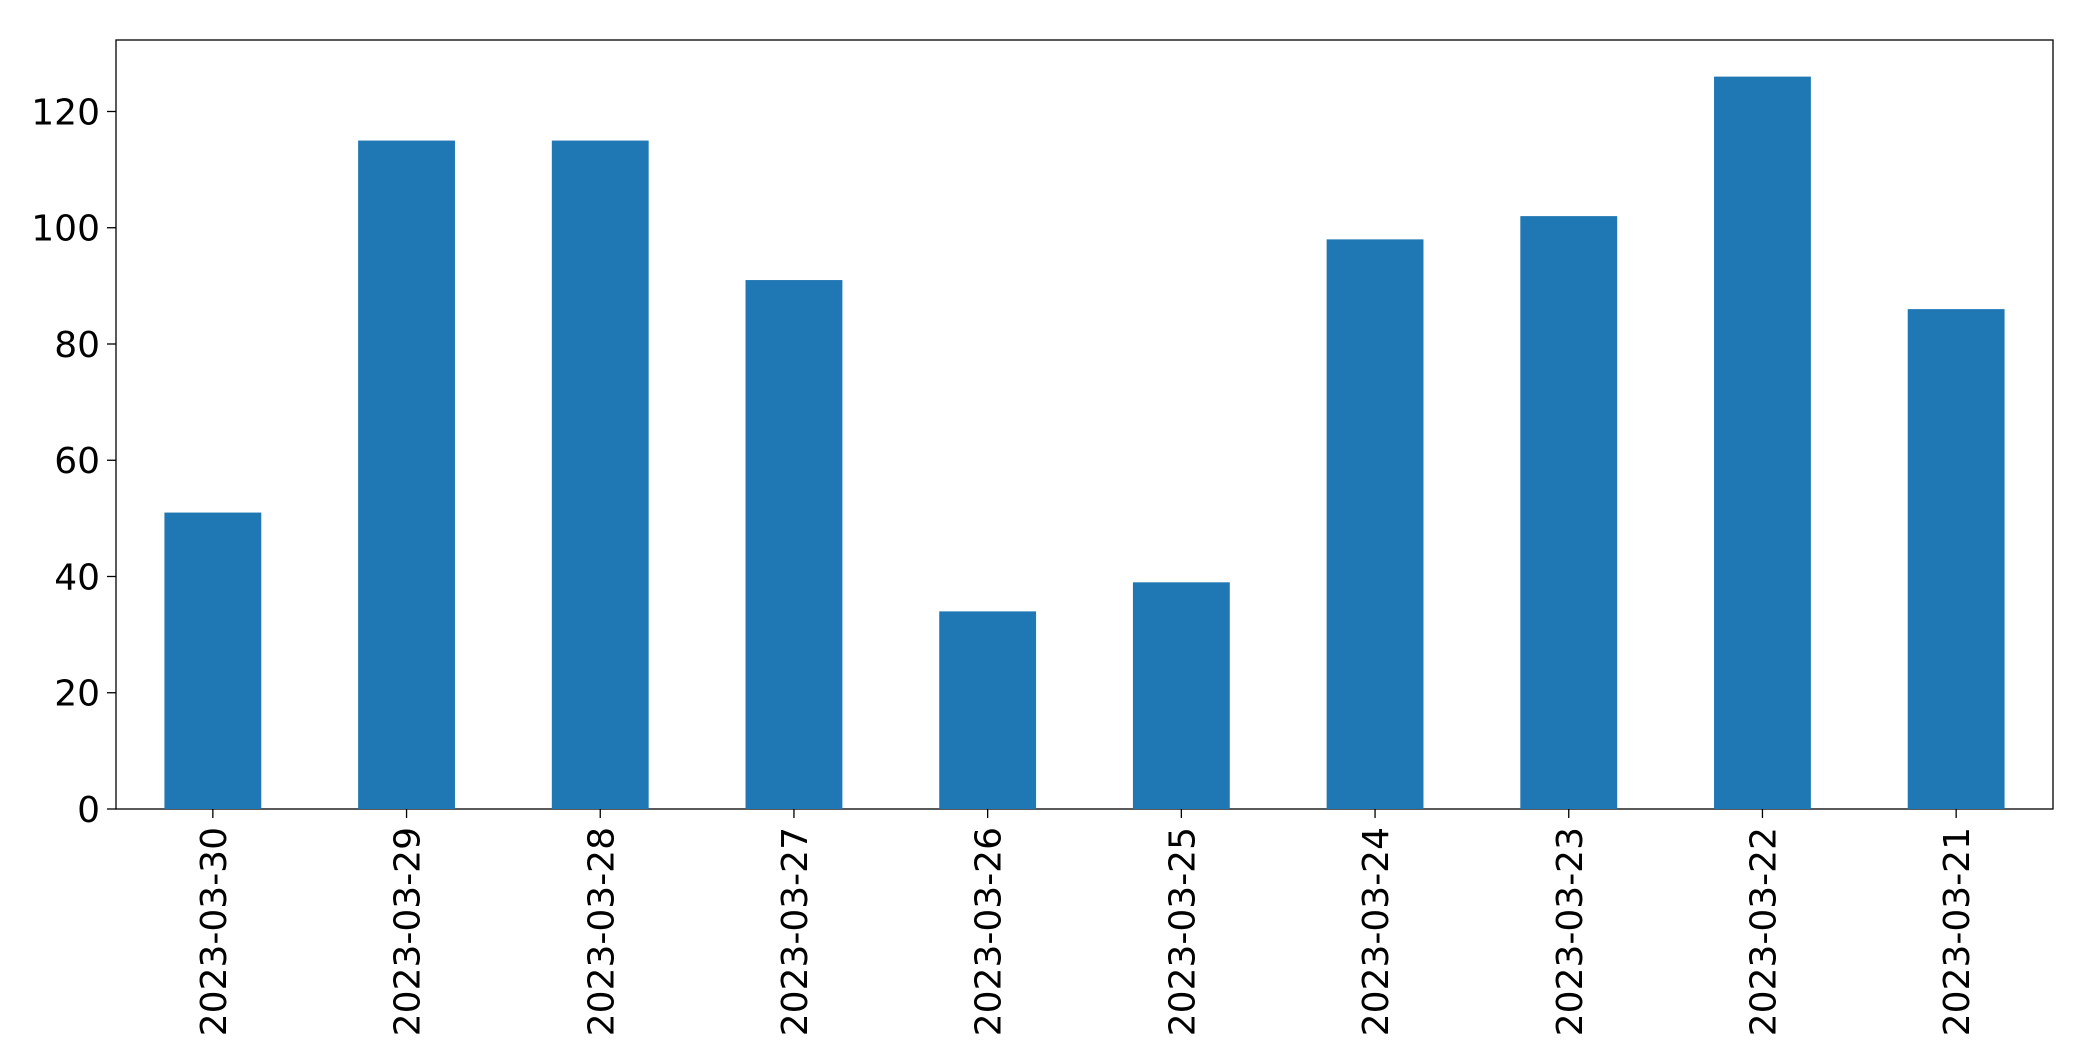 The height and width of the screenshot is (1061, 2093). Describe the element at coordinates (795, 931) in the screenshot. I see `x-tick-label: 2023-03-27` at that location.